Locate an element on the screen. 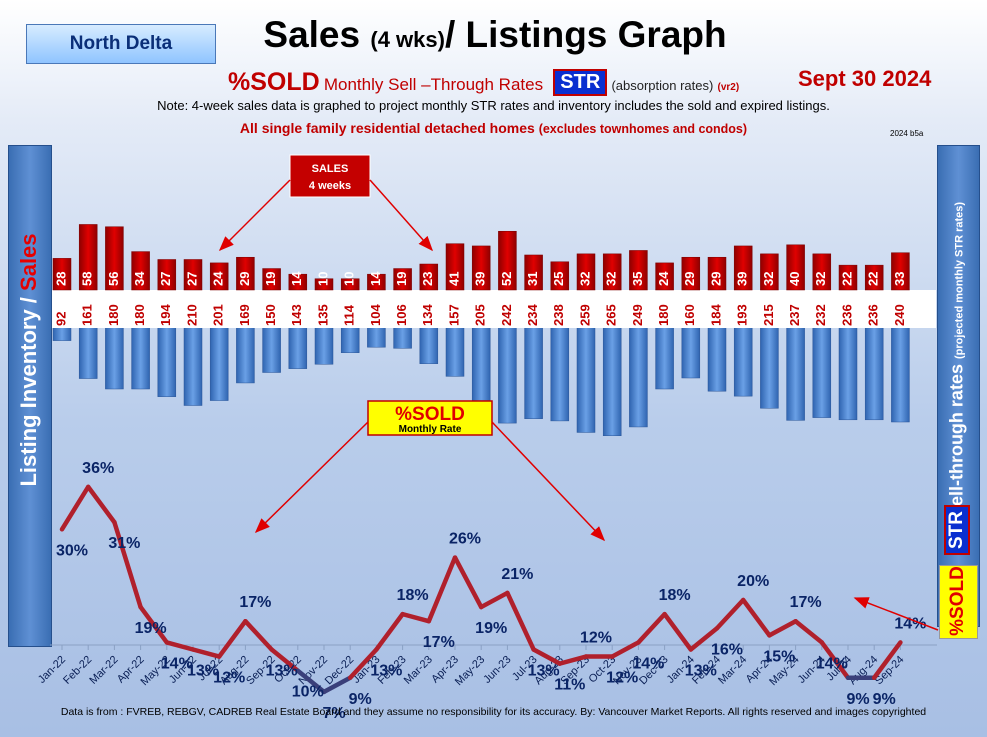  sold-callout-box is located at coordinates (430, 418).